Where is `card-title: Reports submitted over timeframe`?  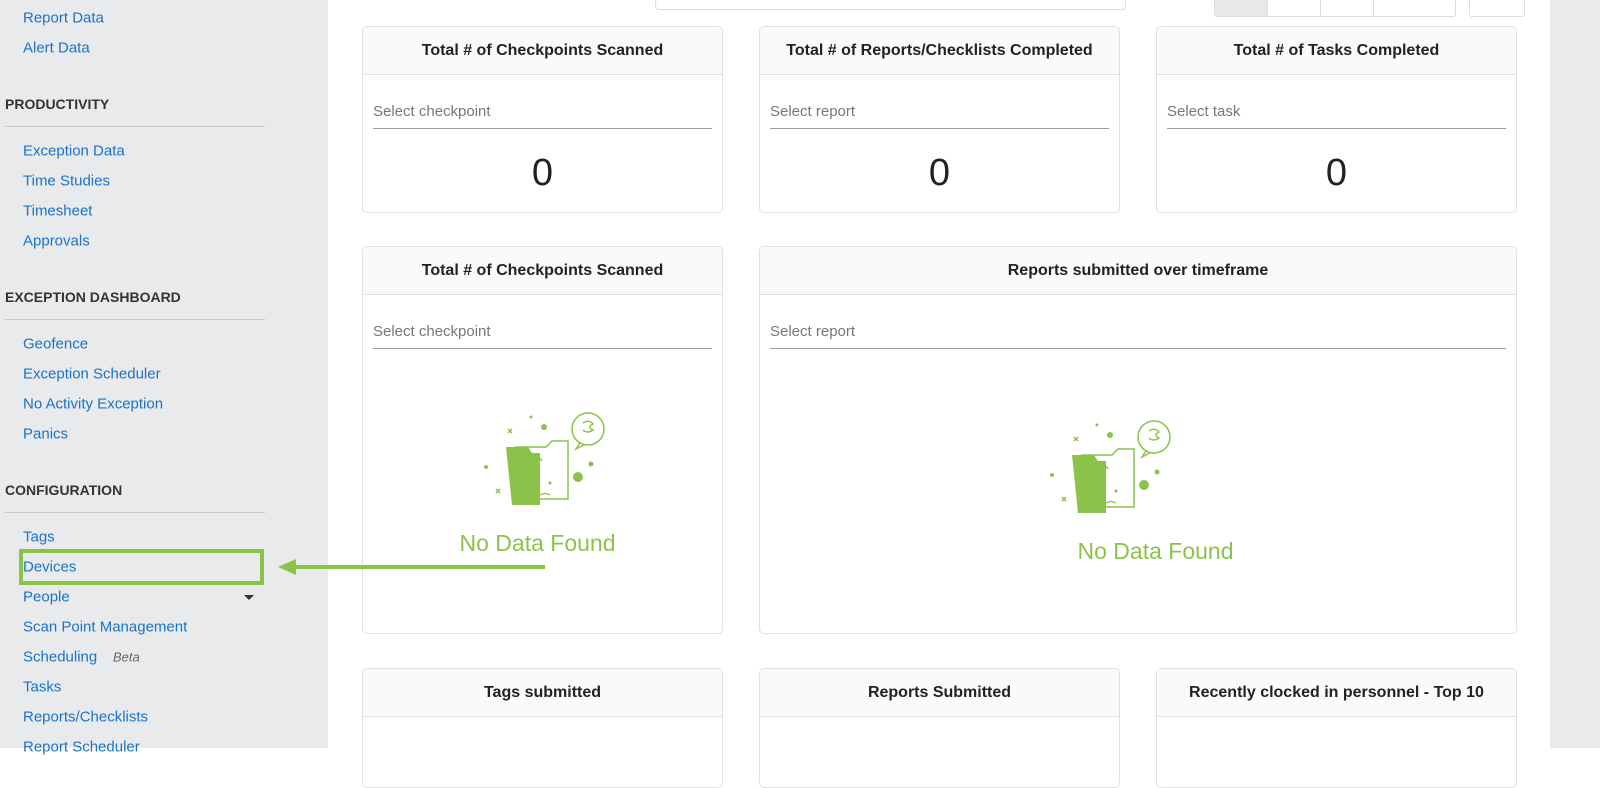
card-title: Reports submitted over timeframe is located at coordinates (1138, 271).